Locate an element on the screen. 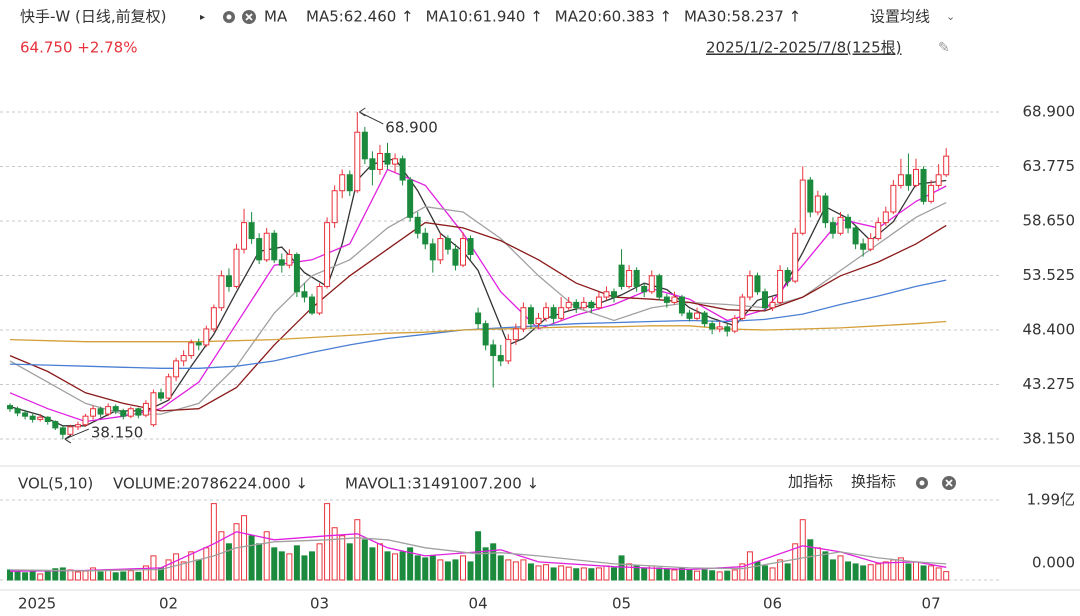 Image resolution: width=1080 pixels, height=616 pixels. settings-icon is located at coordinates (229, 17).